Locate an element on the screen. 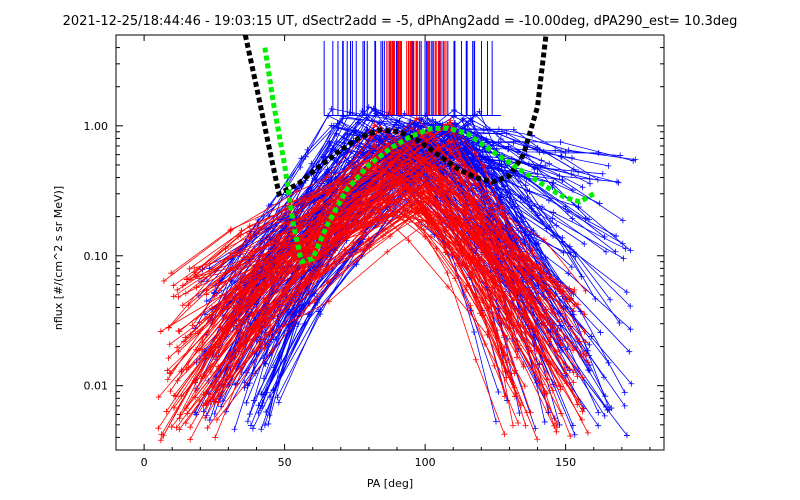  x-tick-label: 50 is located at coordinates (285, 462).